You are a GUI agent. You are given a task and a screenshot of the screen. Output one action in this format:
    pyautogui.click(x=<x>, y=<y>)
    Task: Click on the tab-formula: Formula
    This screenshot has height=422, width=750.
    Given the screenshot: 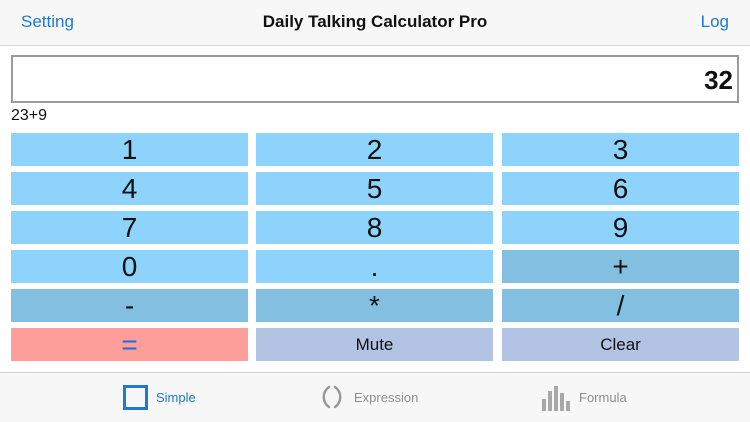 What is the action you would take?
    pyautogui.click(x=590, y=398)
    